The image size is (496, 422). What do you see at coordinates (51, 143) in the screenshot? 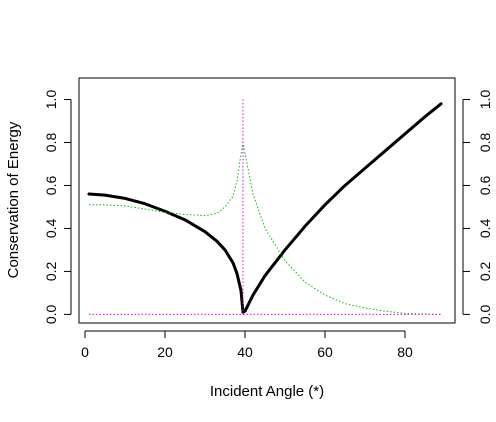
I see `y-tick-label: 0.8` at bounding box center [51, 143].